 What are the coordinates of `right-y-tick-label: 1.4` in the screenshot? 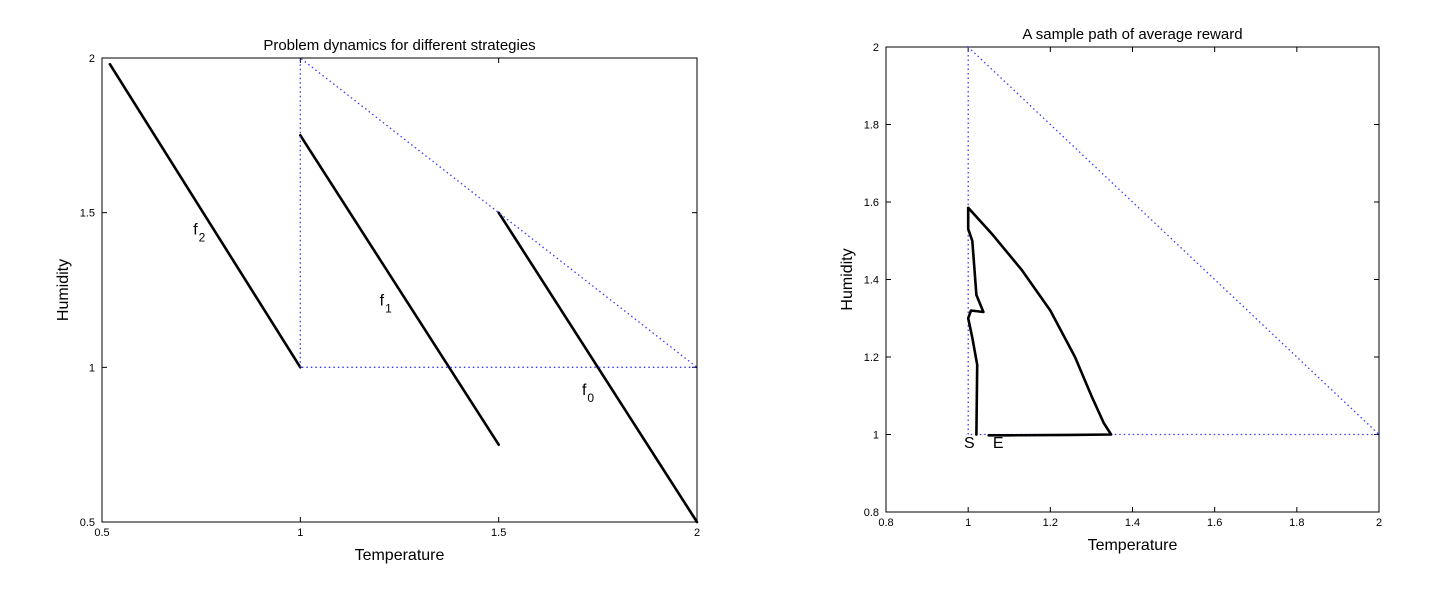 It's located at (871, 281).